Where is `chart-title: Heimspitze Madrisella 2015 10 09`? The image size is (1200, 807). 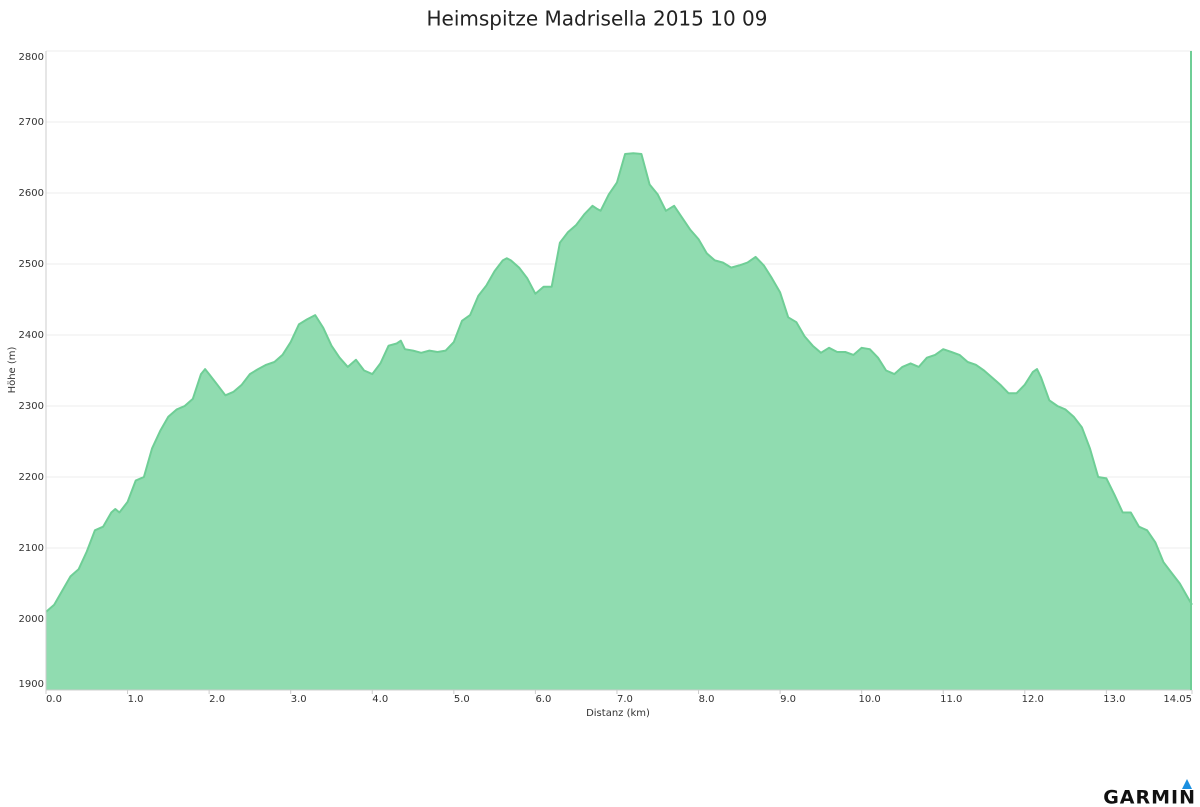
chart-title: Heimspitze Madrisella 2015 10 09 is located at coordinates (596, 19).